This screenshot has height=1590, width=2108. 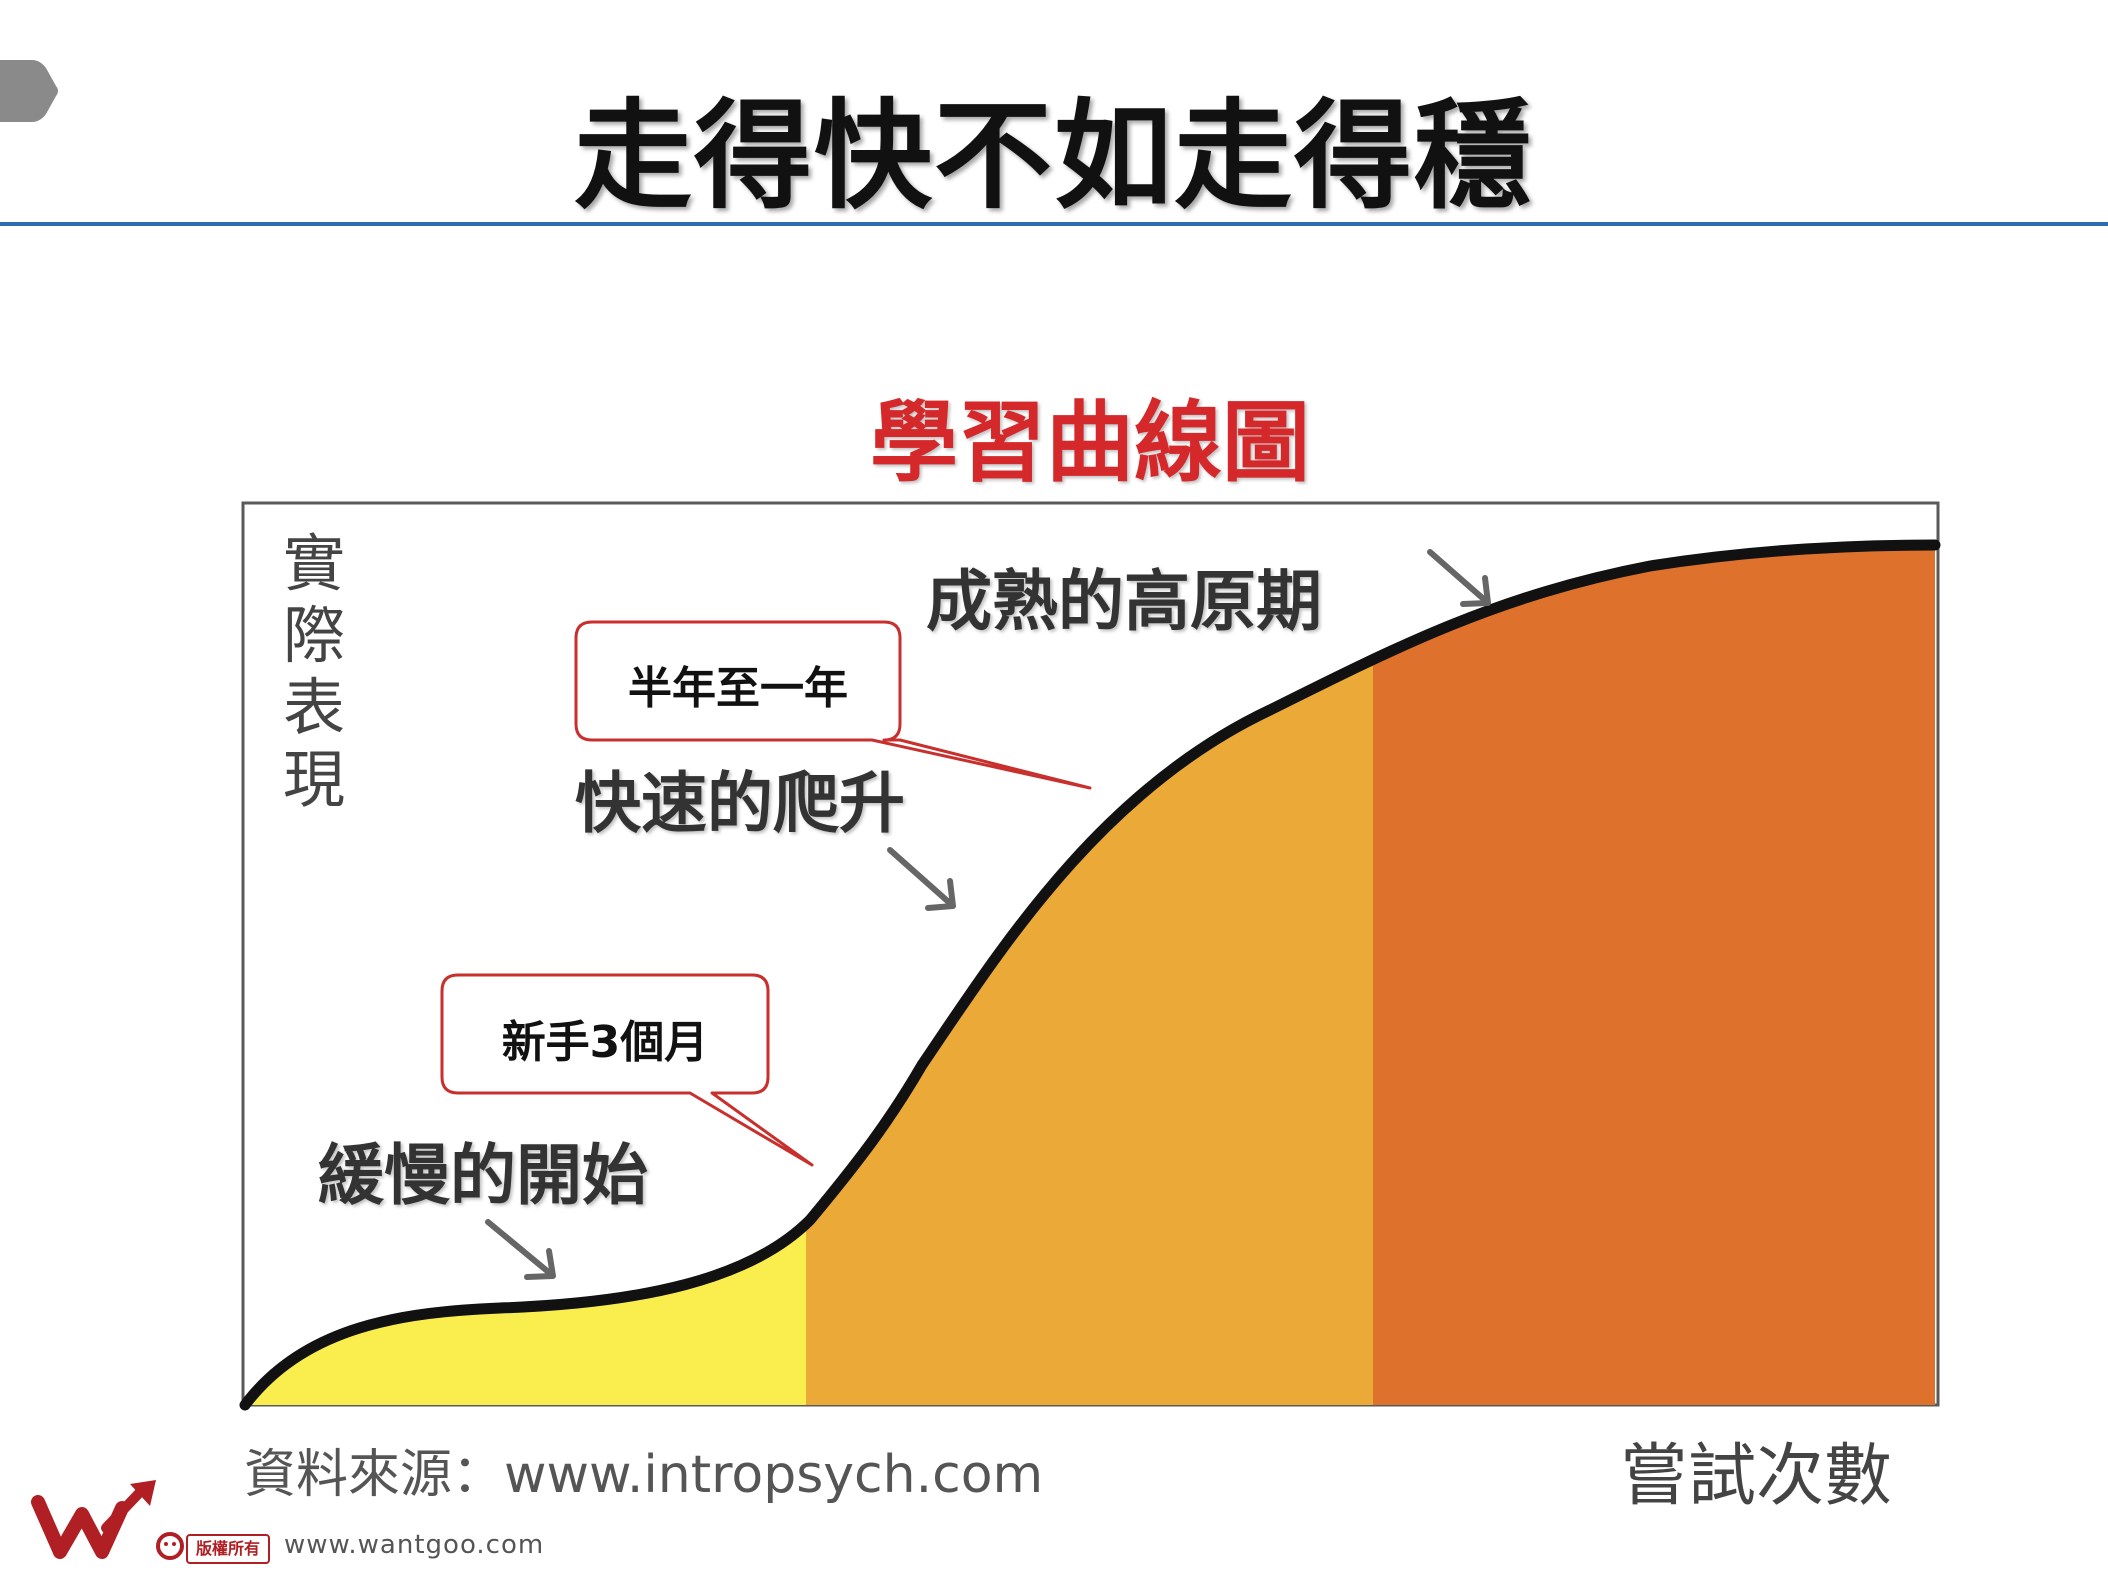 I want to click on arrow-slow-start-icon, so click(x=520, y=1249).